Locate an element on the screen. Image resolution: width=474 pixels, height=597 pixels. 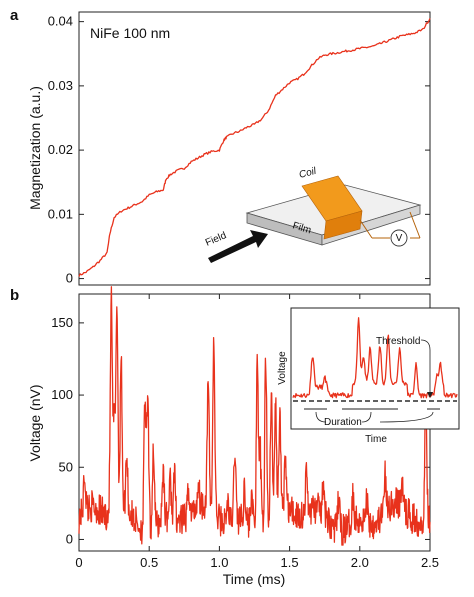
film-side-face is located at coordinates (371, 225).